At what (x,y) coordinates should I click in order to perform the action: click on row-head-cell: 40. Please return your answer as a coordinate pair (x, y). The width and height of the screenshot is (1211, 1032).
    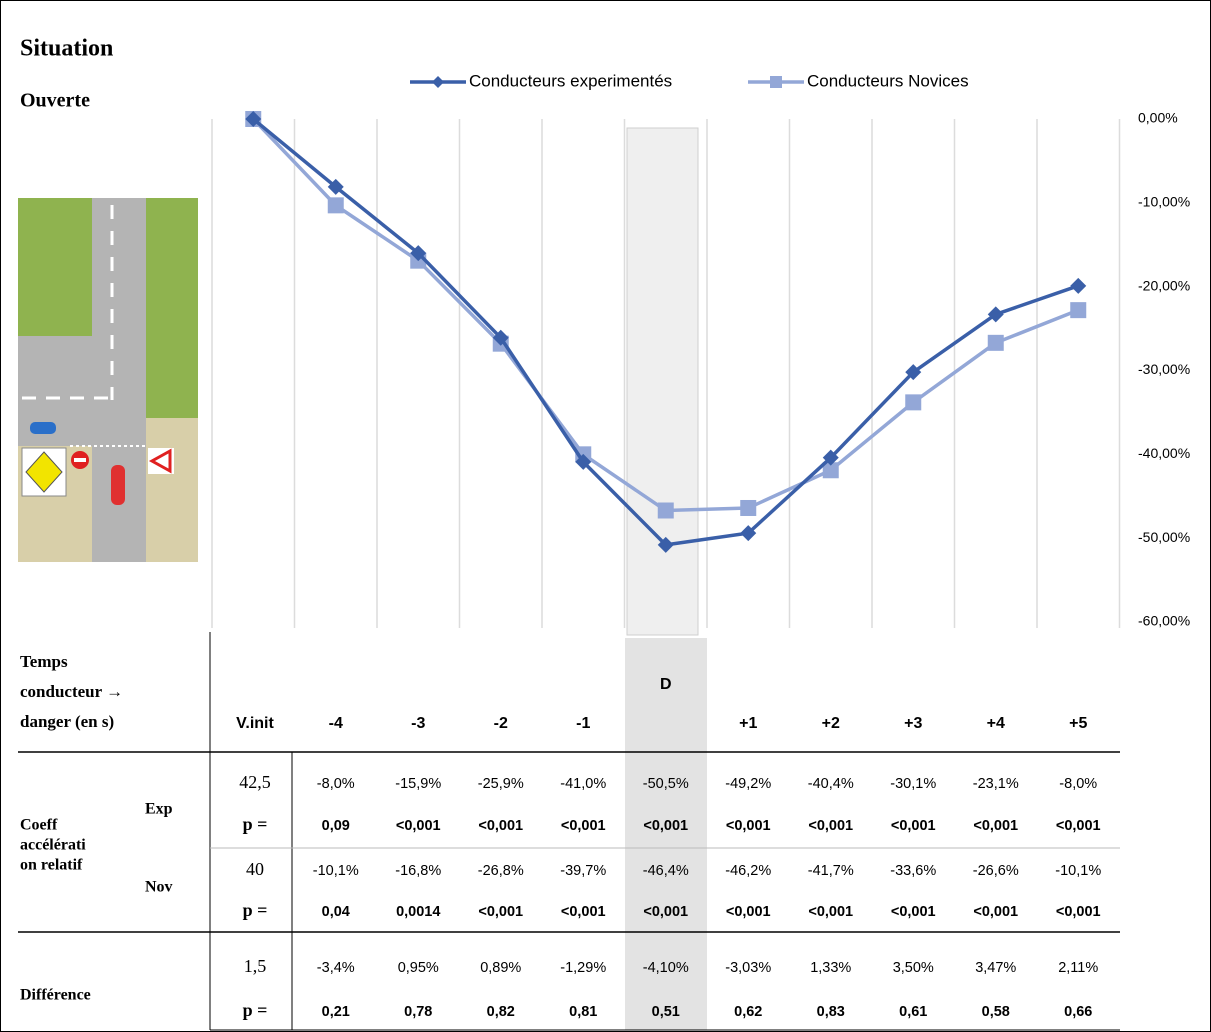
    Looking at the image, I should click on (255, 869).